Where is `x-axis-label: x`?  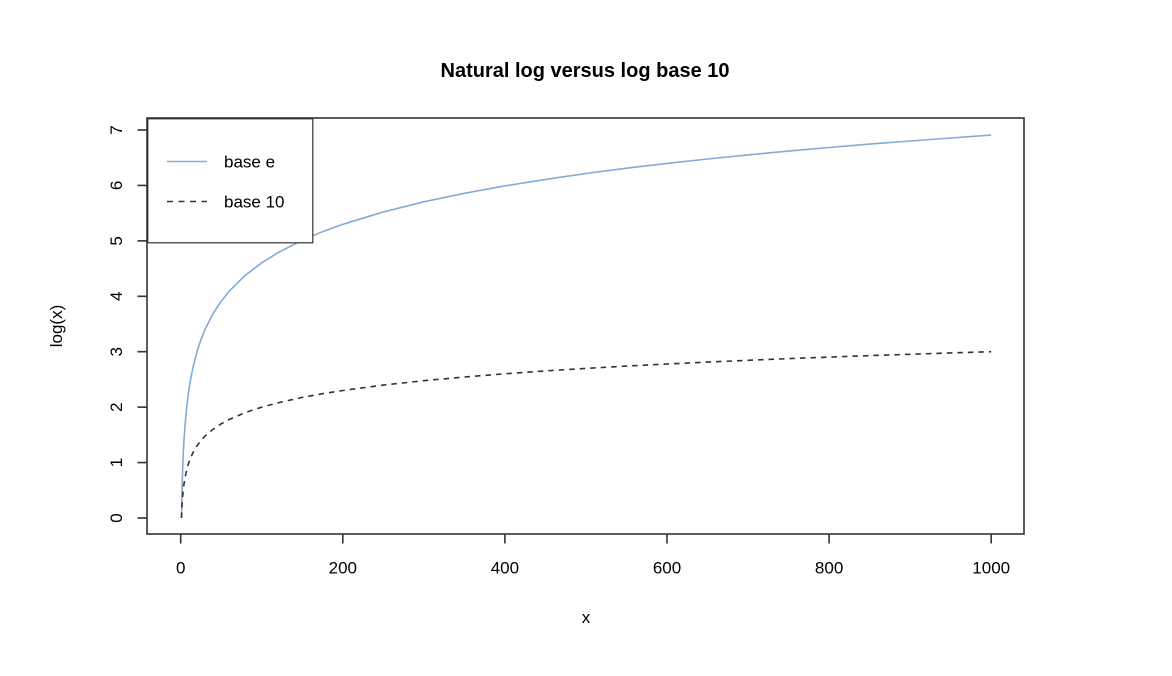
x-axis-label: x is located at coordinates (586, 617).